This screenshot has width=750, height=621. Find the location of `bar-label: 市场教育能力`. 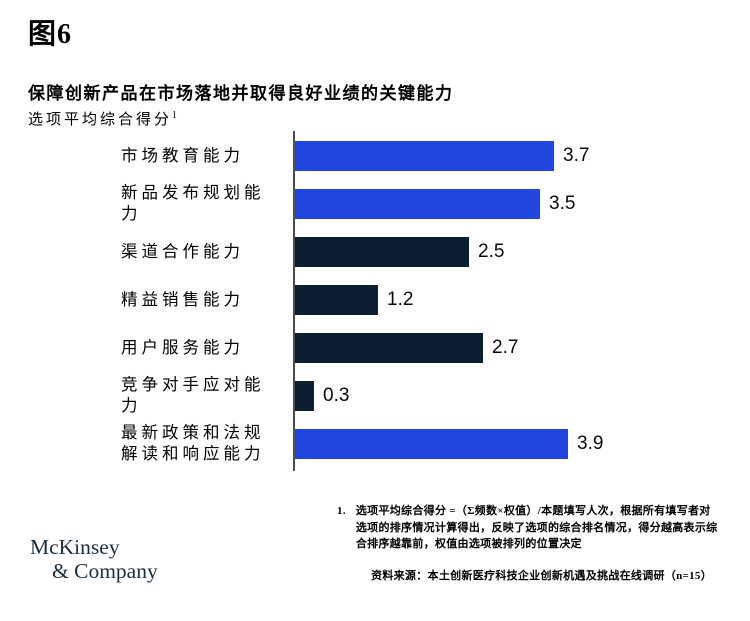

bar-label: 市场教育能力 is located at coordinates (182, 155).